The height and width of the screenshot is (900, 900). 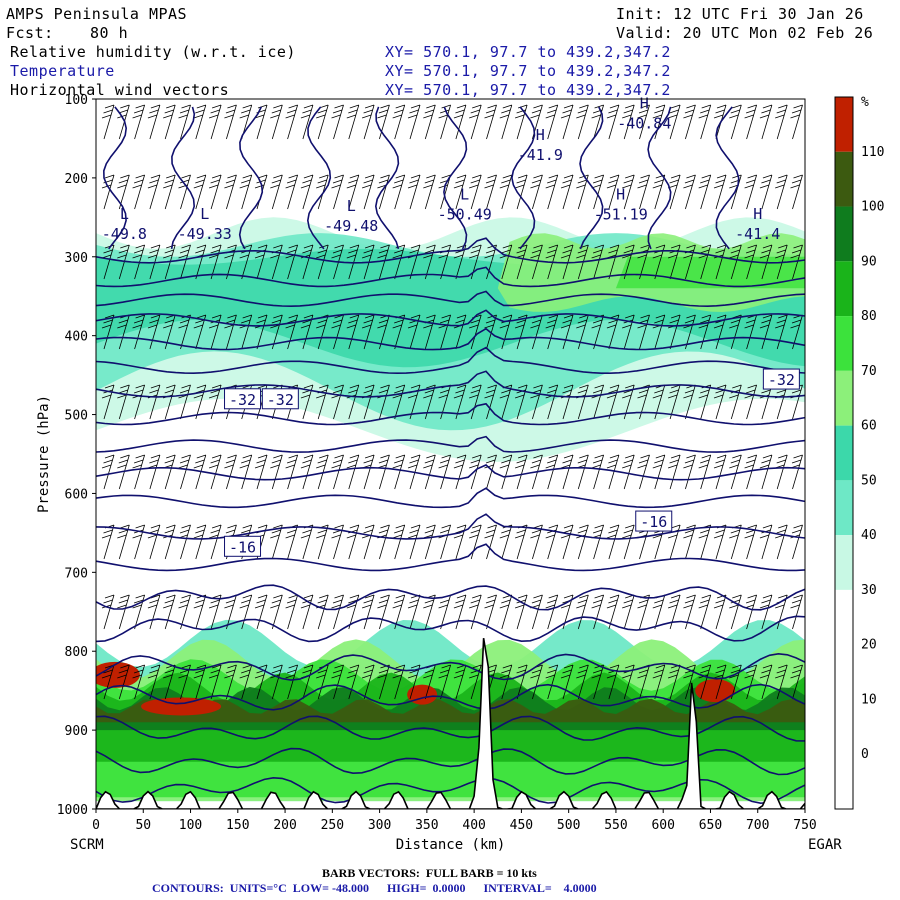 What do you see at coordinates (72, 810) in the screenshot?
I see `y-tick-label: 1000` at bounding box center [72, 810].